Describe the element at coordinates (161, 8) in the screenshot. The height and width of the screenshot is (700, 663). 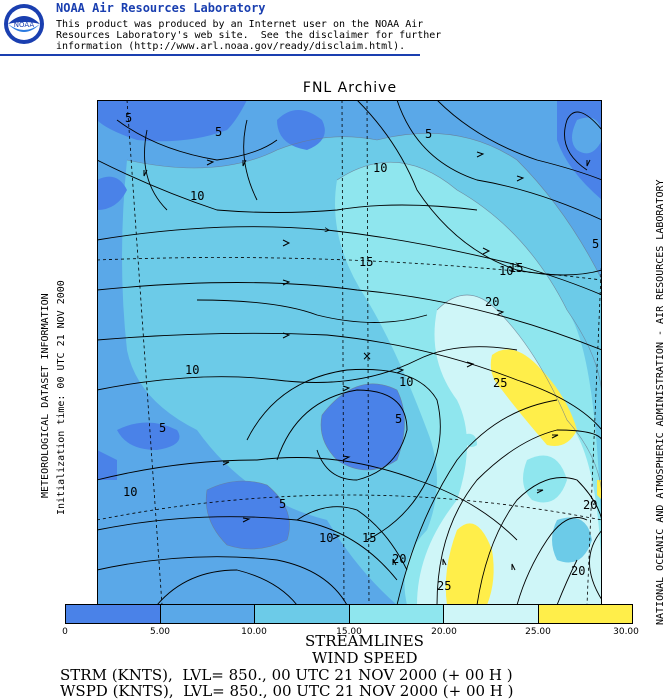
I see `org-title: NOAA Air Resources Laboratory` at that location.